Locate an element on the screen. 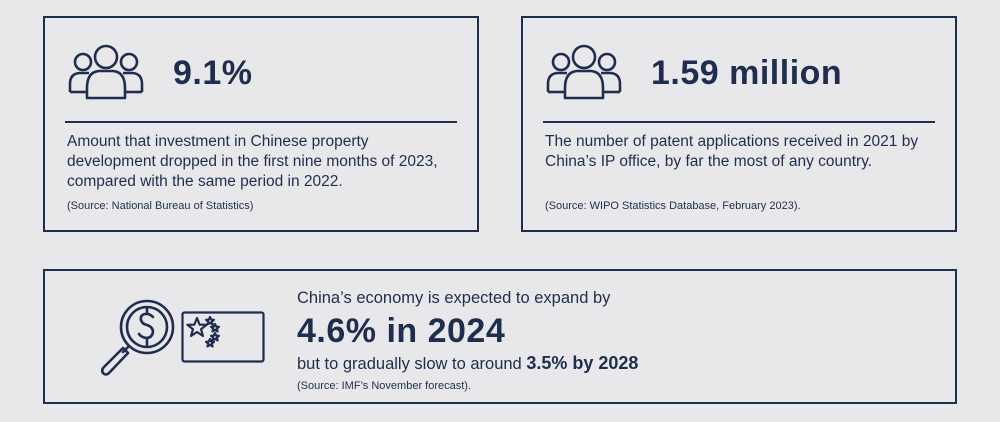 This screenshot has width=1000, height=422. stat-value: 1.59 million is located at coordinates (747, 73).